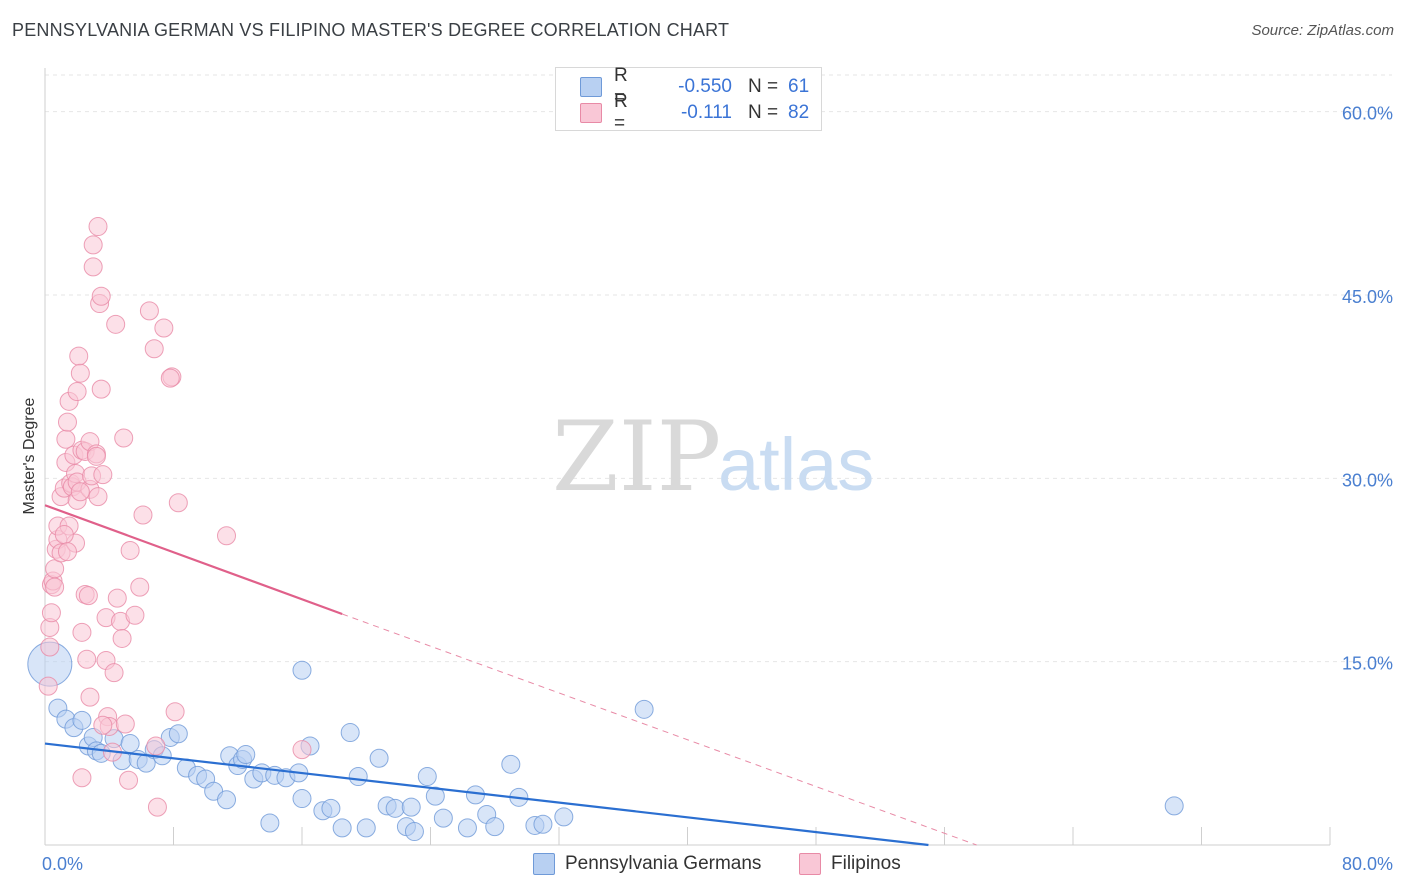 This screenshot has height=892, width=1406. I want to click on trend-extension-filipinos, so click(659, 729).